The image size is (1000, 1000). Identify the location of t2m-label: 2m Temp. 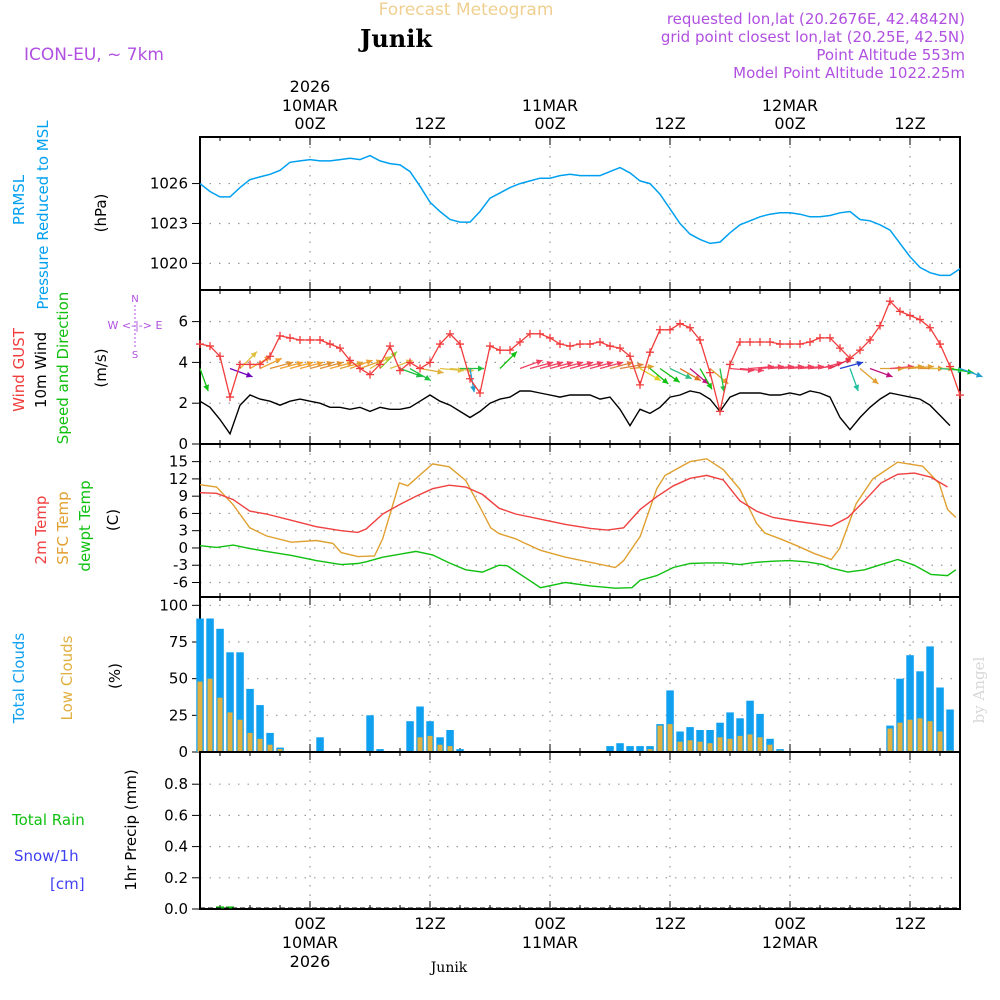
(41, 530).